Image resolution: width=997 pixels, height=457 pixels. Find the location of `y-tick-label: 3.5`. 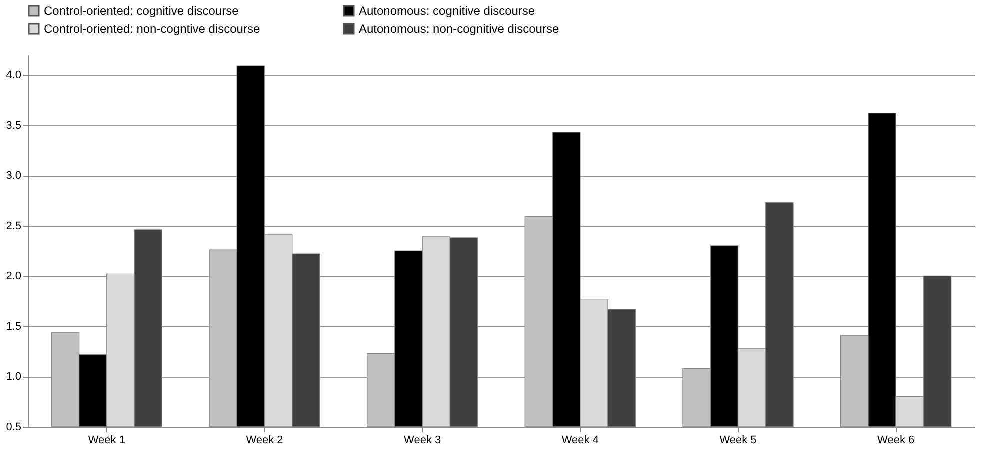

y-tick-label: 3.5 is located at coordinates (14, 126).